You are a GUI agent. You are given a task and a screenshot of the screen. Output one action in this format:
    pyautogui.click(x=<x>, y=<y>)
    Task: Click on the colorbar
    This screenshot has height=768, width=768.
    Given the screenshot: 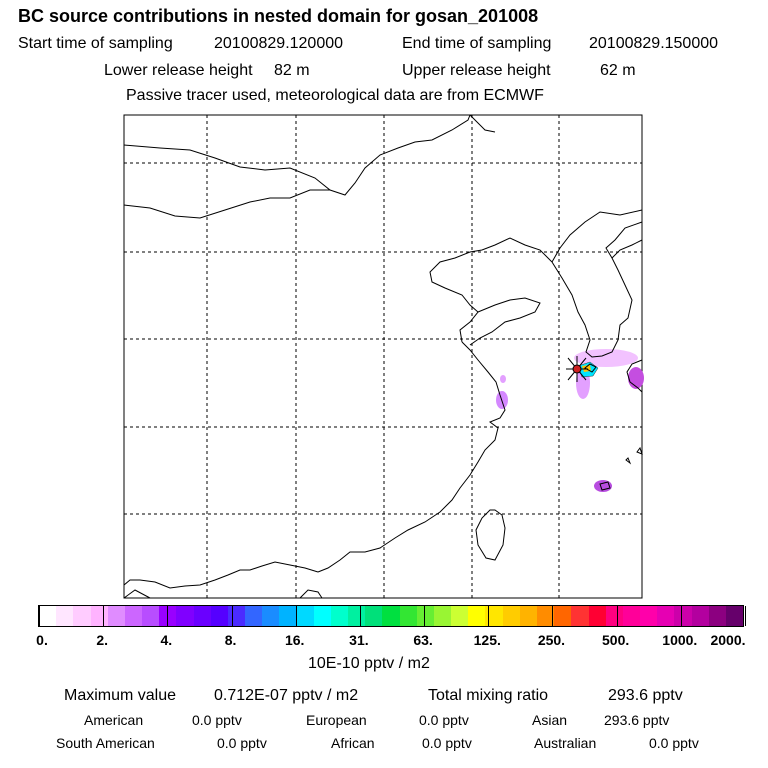 What is the action you would take?
    pyautogui.click(x=392, y=616)
    